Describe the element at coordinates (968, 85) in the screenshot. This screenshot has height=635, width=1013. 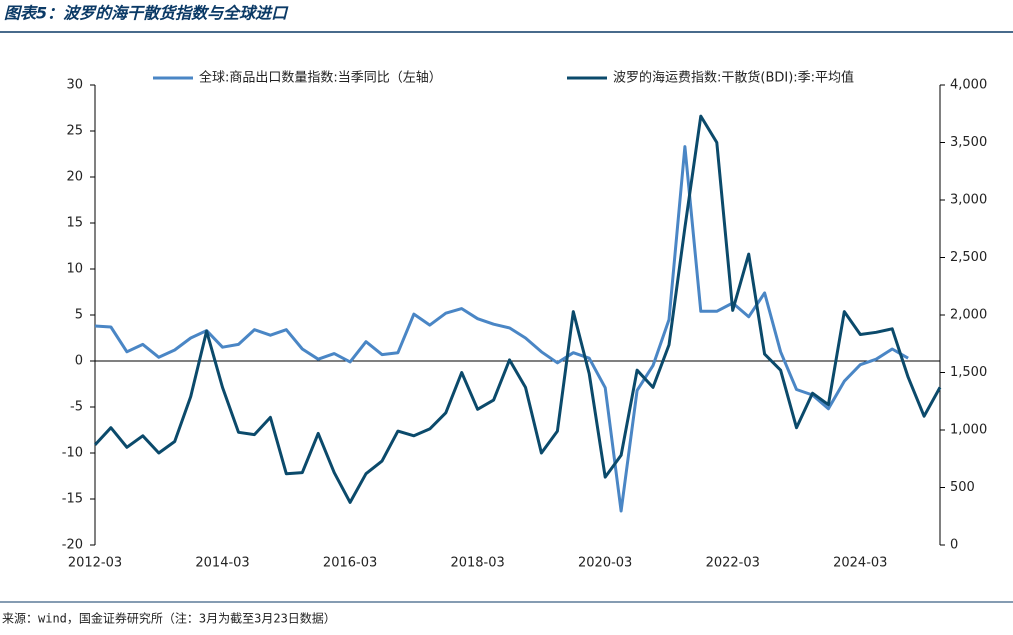
I see `y2-tick-label: 4,000` at that location.